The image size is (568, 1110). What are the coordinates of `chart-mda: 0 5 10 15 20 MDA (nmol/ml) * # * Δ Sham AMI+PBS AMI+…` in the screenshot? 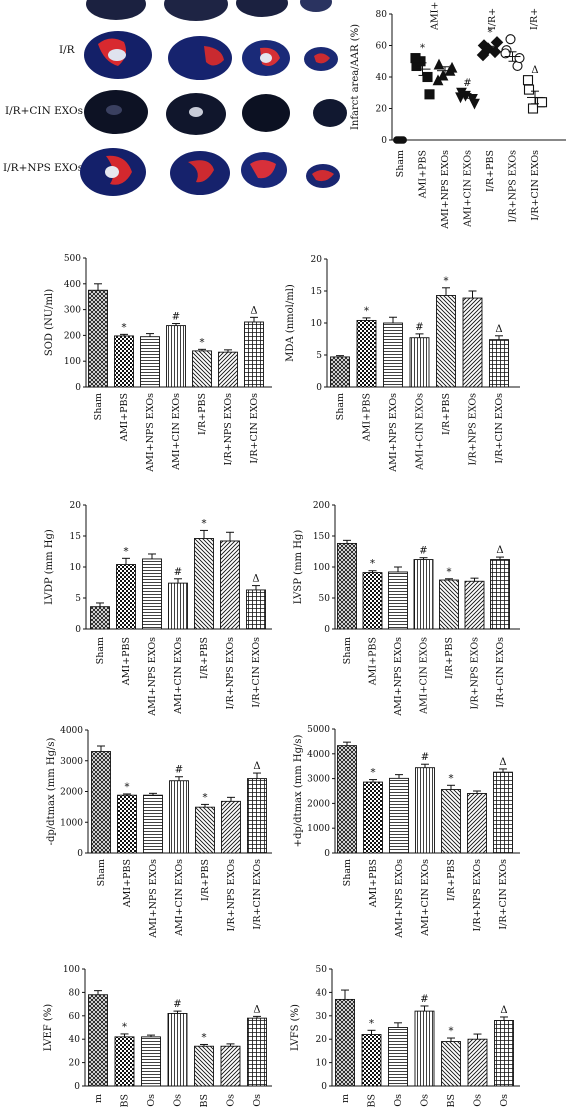 It's located at (402, 364).